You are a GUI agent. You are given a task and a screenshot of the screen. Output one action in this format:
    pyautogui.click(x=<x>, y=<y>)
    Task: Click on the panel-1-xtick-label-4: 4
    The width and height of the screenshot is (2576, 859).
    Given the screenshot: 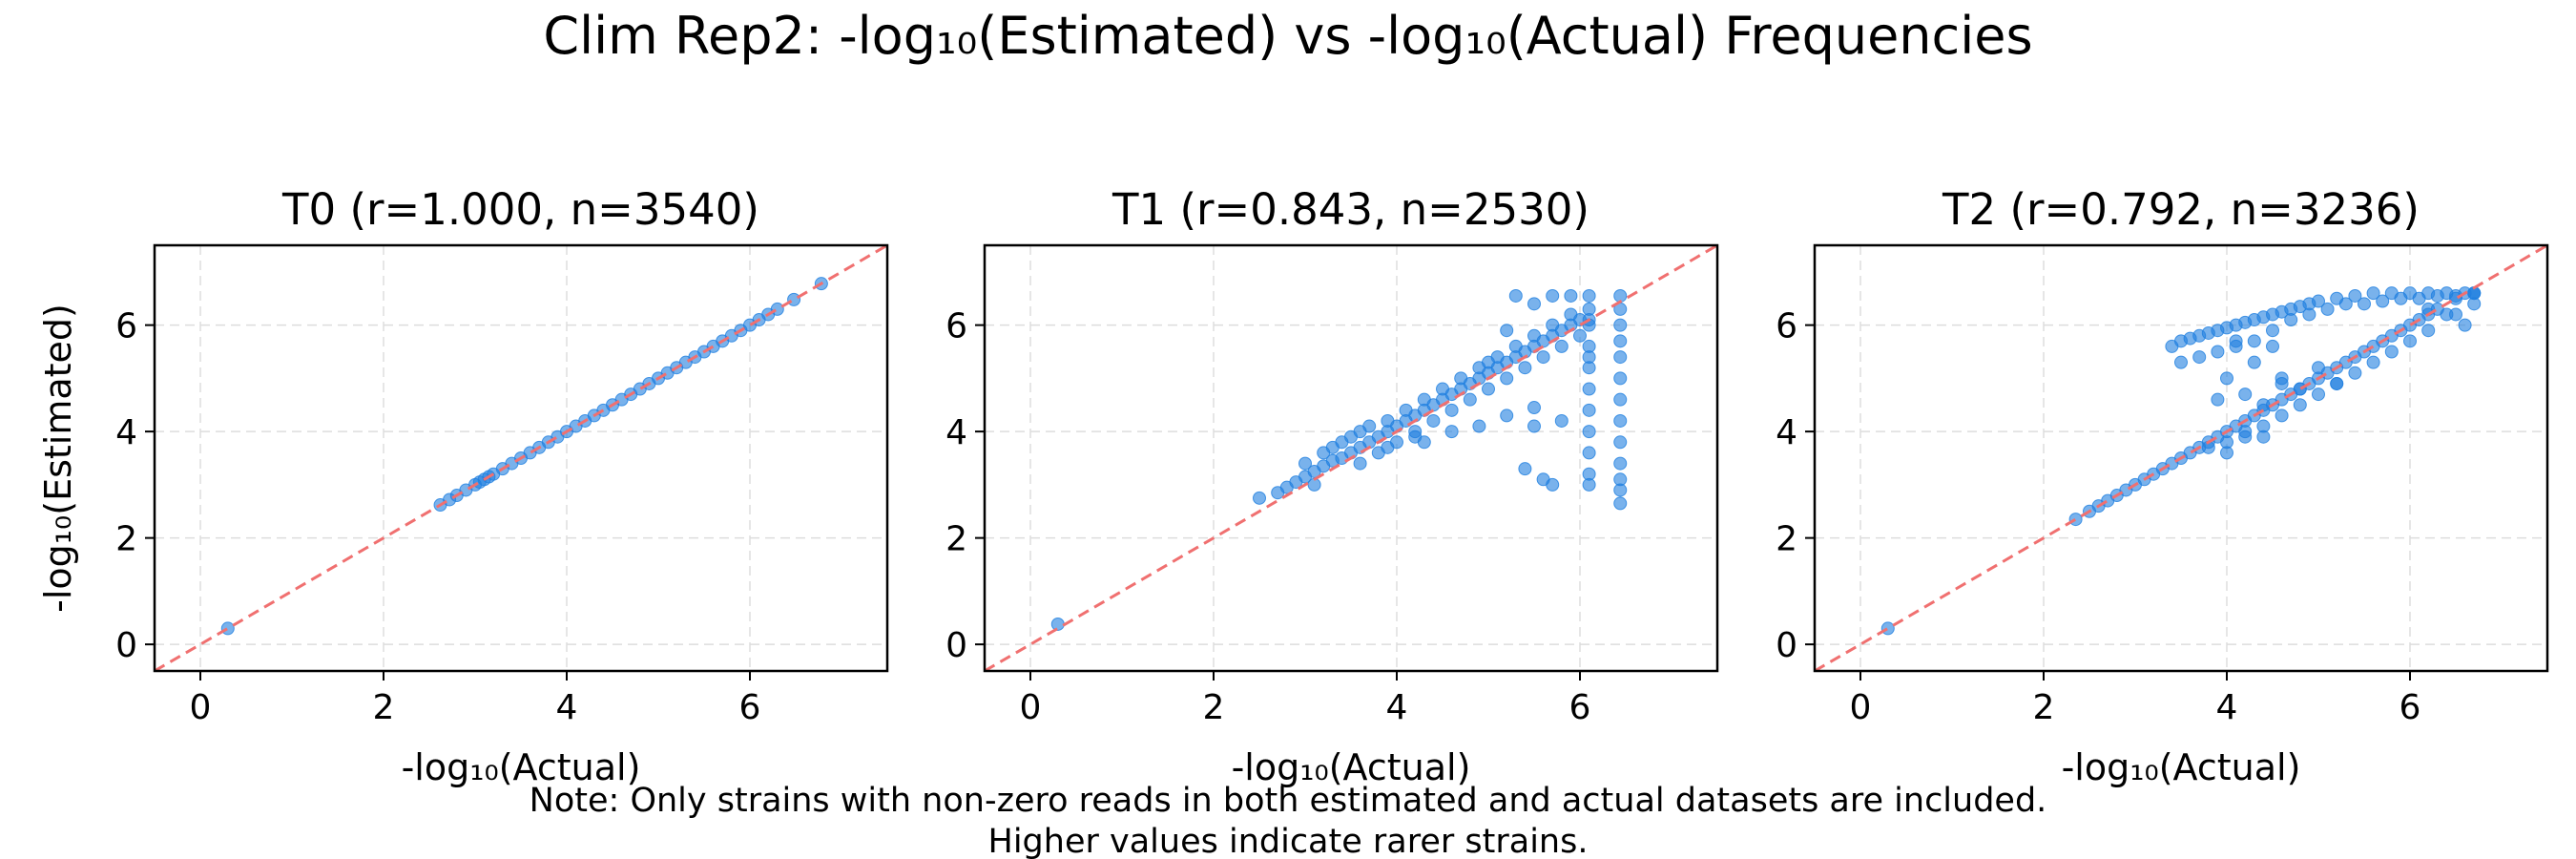 What is the action you would take?
    pyautogui.click(x=1397, y=707)
    